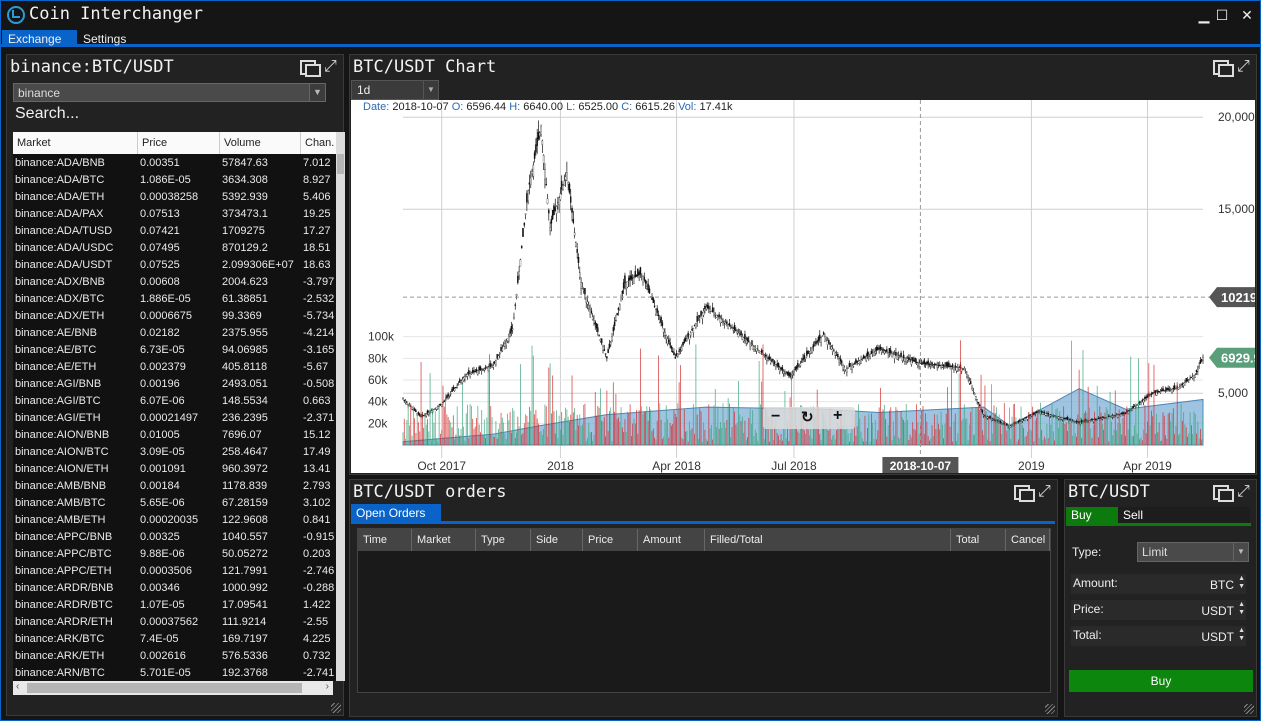 The height and width of the screenshot is (721, 1261). Describe the element at coordinates (776, 416) in the screenshot. I see `zoom-out-button: −` at that location.